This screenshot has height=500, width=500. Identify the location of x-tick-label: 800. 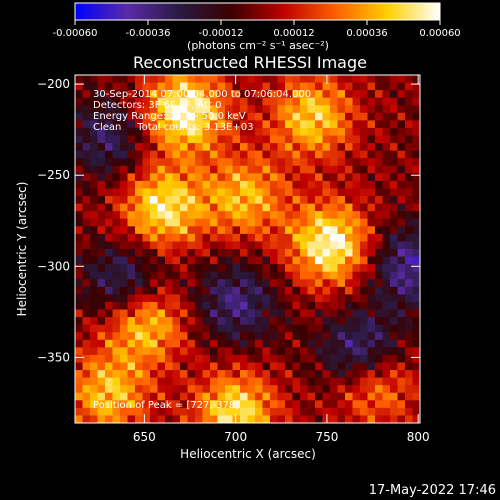
(418, 437).